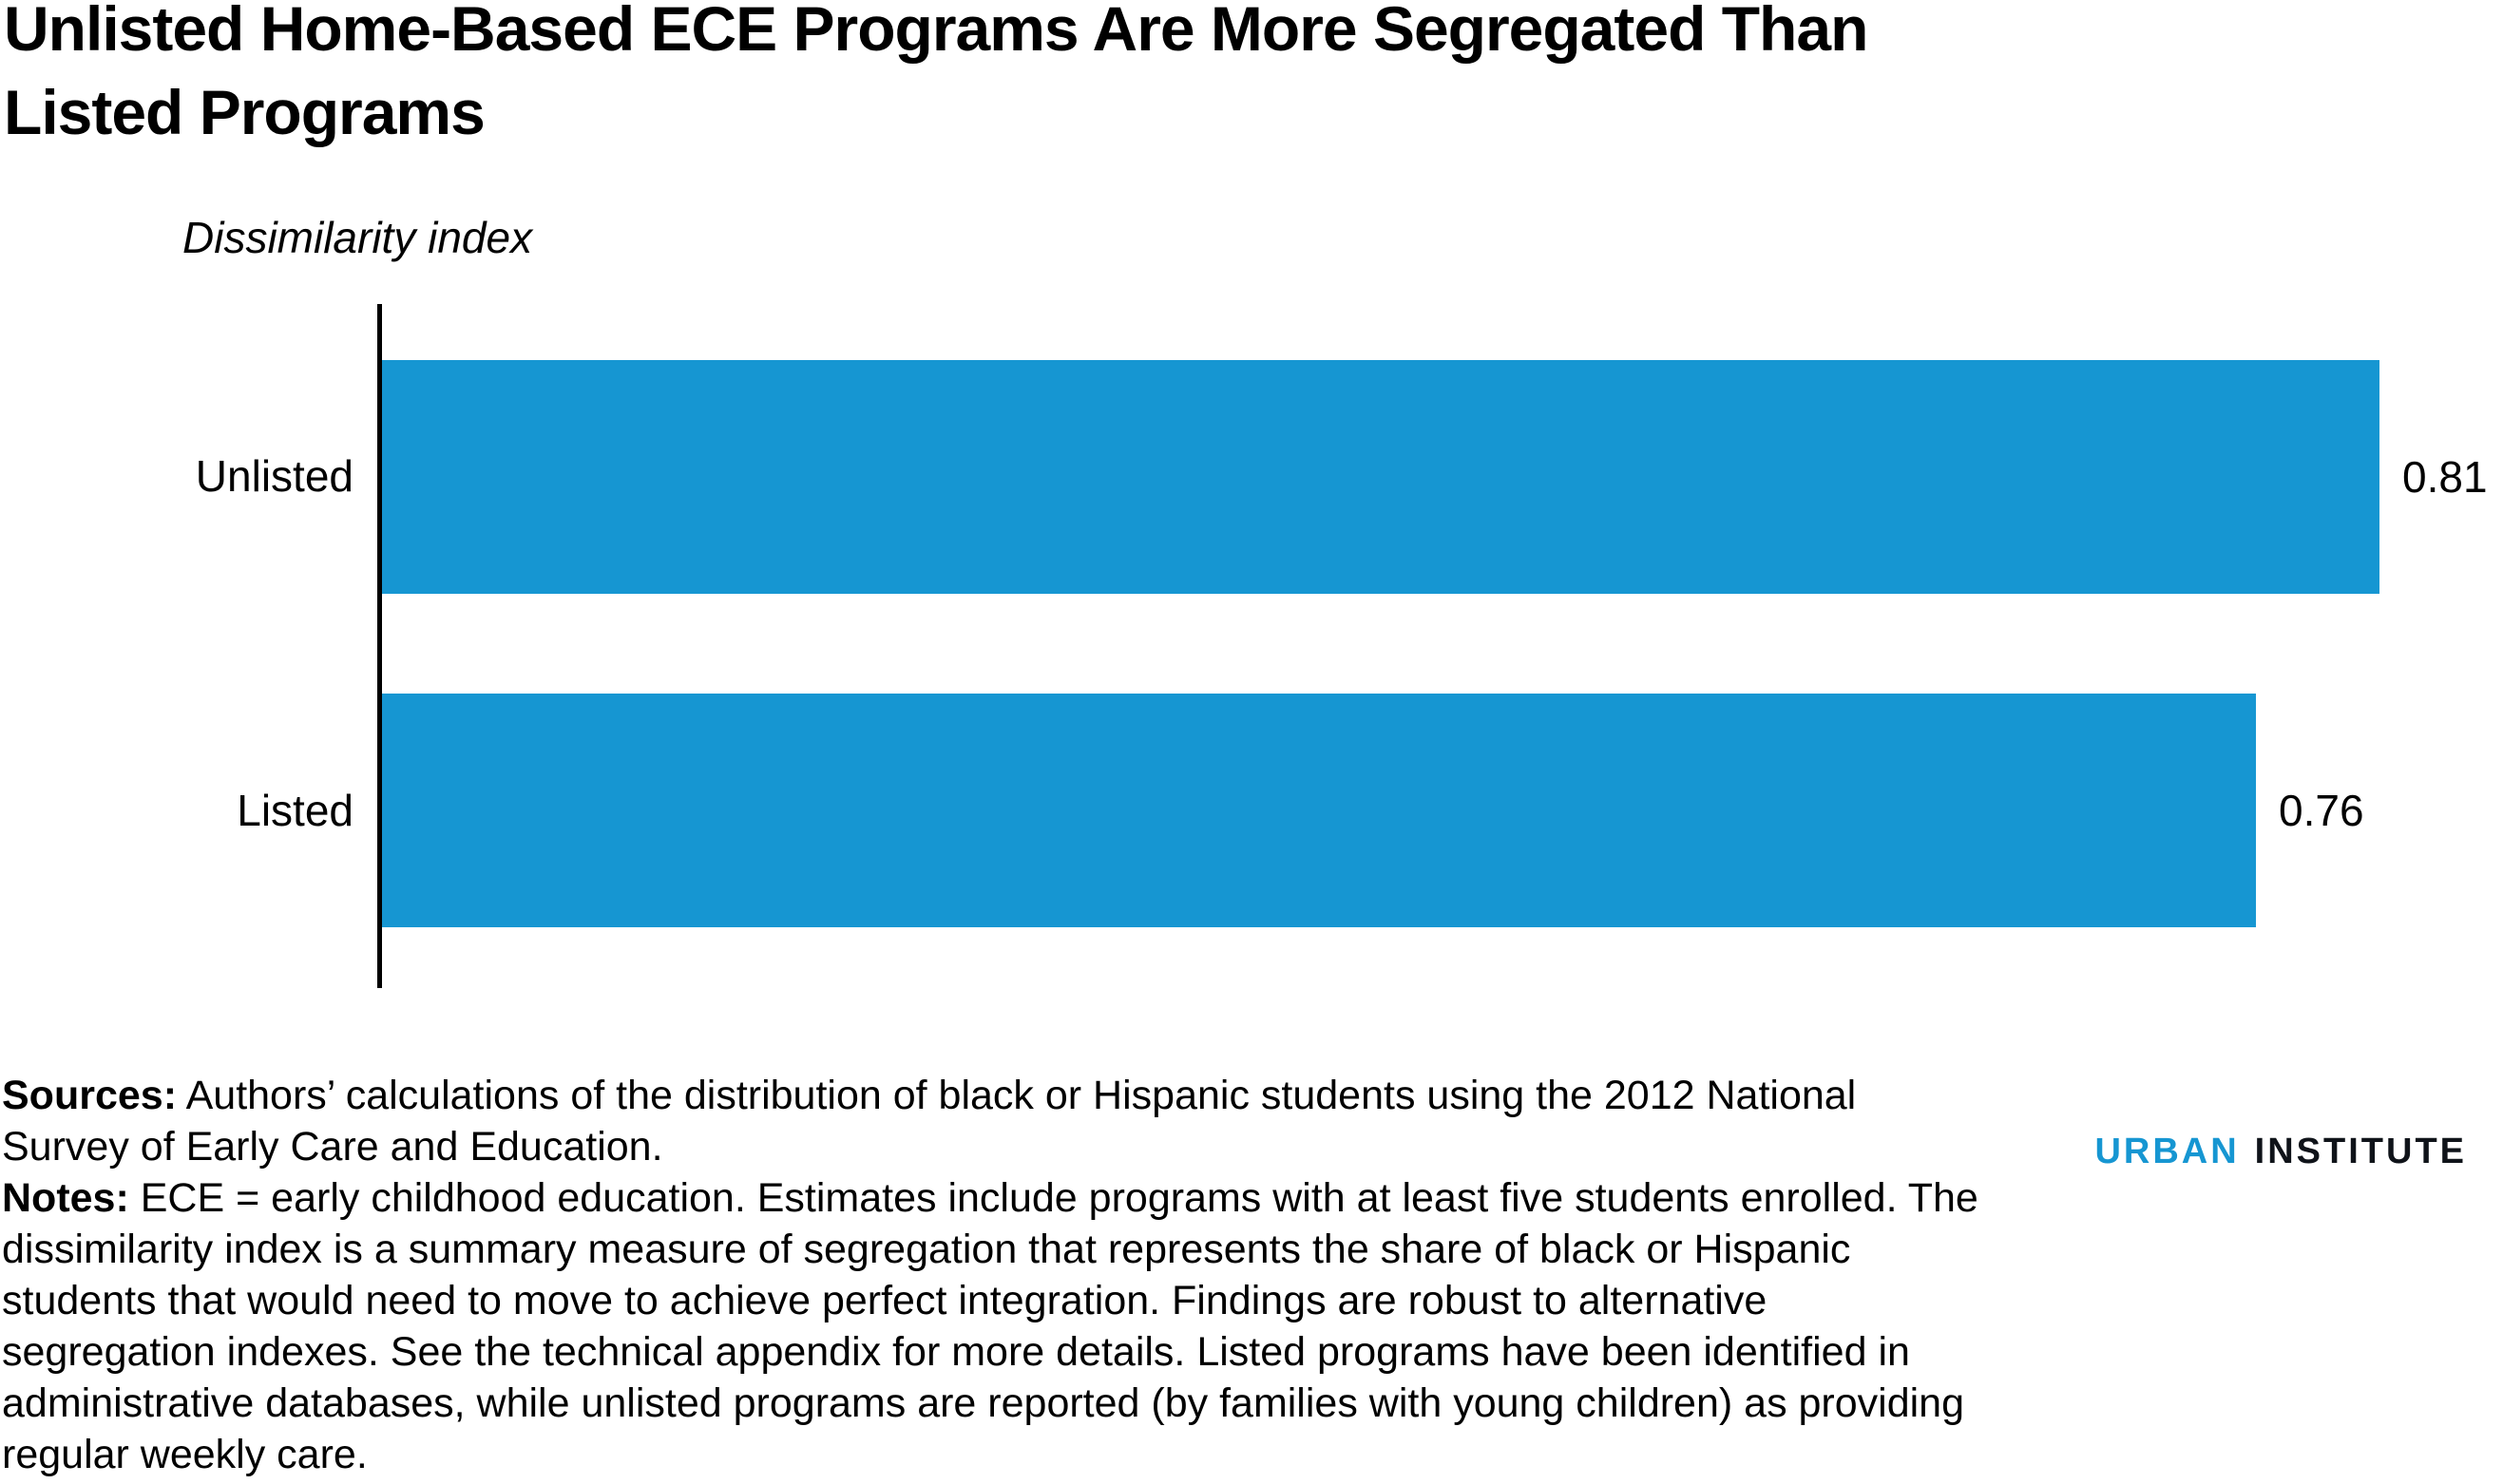 The height and width of the screenshot is (1484, 2503). What do you see at coordinates (2360, 1151) in the screenshot?
I see `logo-word-institute: INSTITUTE` at bounding box center [2360, 1151].